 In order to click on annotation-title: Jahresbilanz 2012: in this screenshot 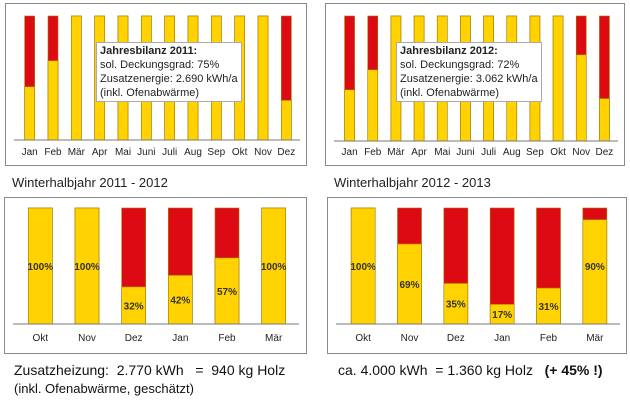, I will do `click(449, 51)`.